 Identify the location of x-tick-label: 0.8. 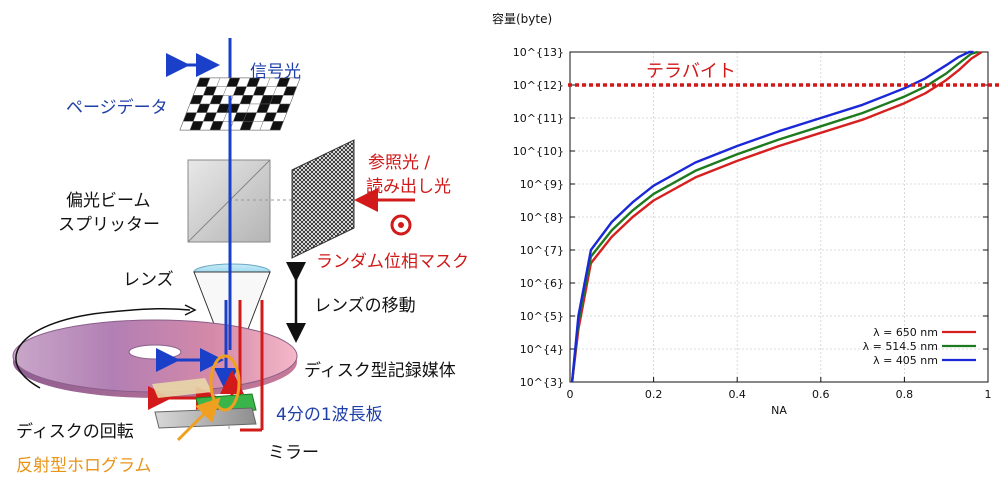
(905, 394).